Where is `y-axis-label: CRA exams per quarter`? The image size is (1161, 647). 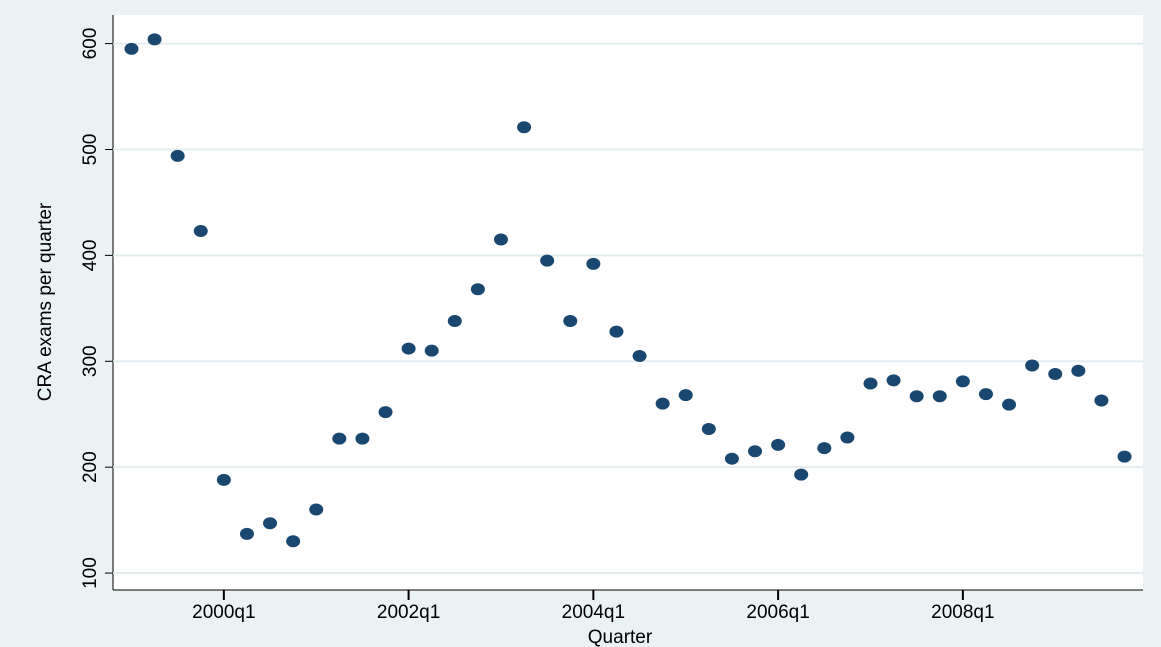 y-axis-label: CRA exams per quarter is located at coordinates (45, 301).